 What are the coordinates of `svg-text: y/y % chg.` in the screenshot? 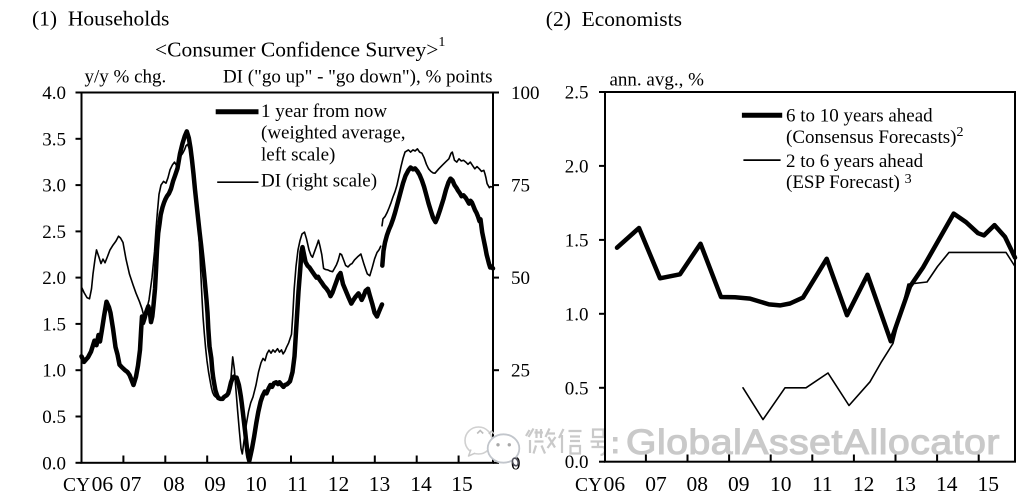 It's located at (126, 77).